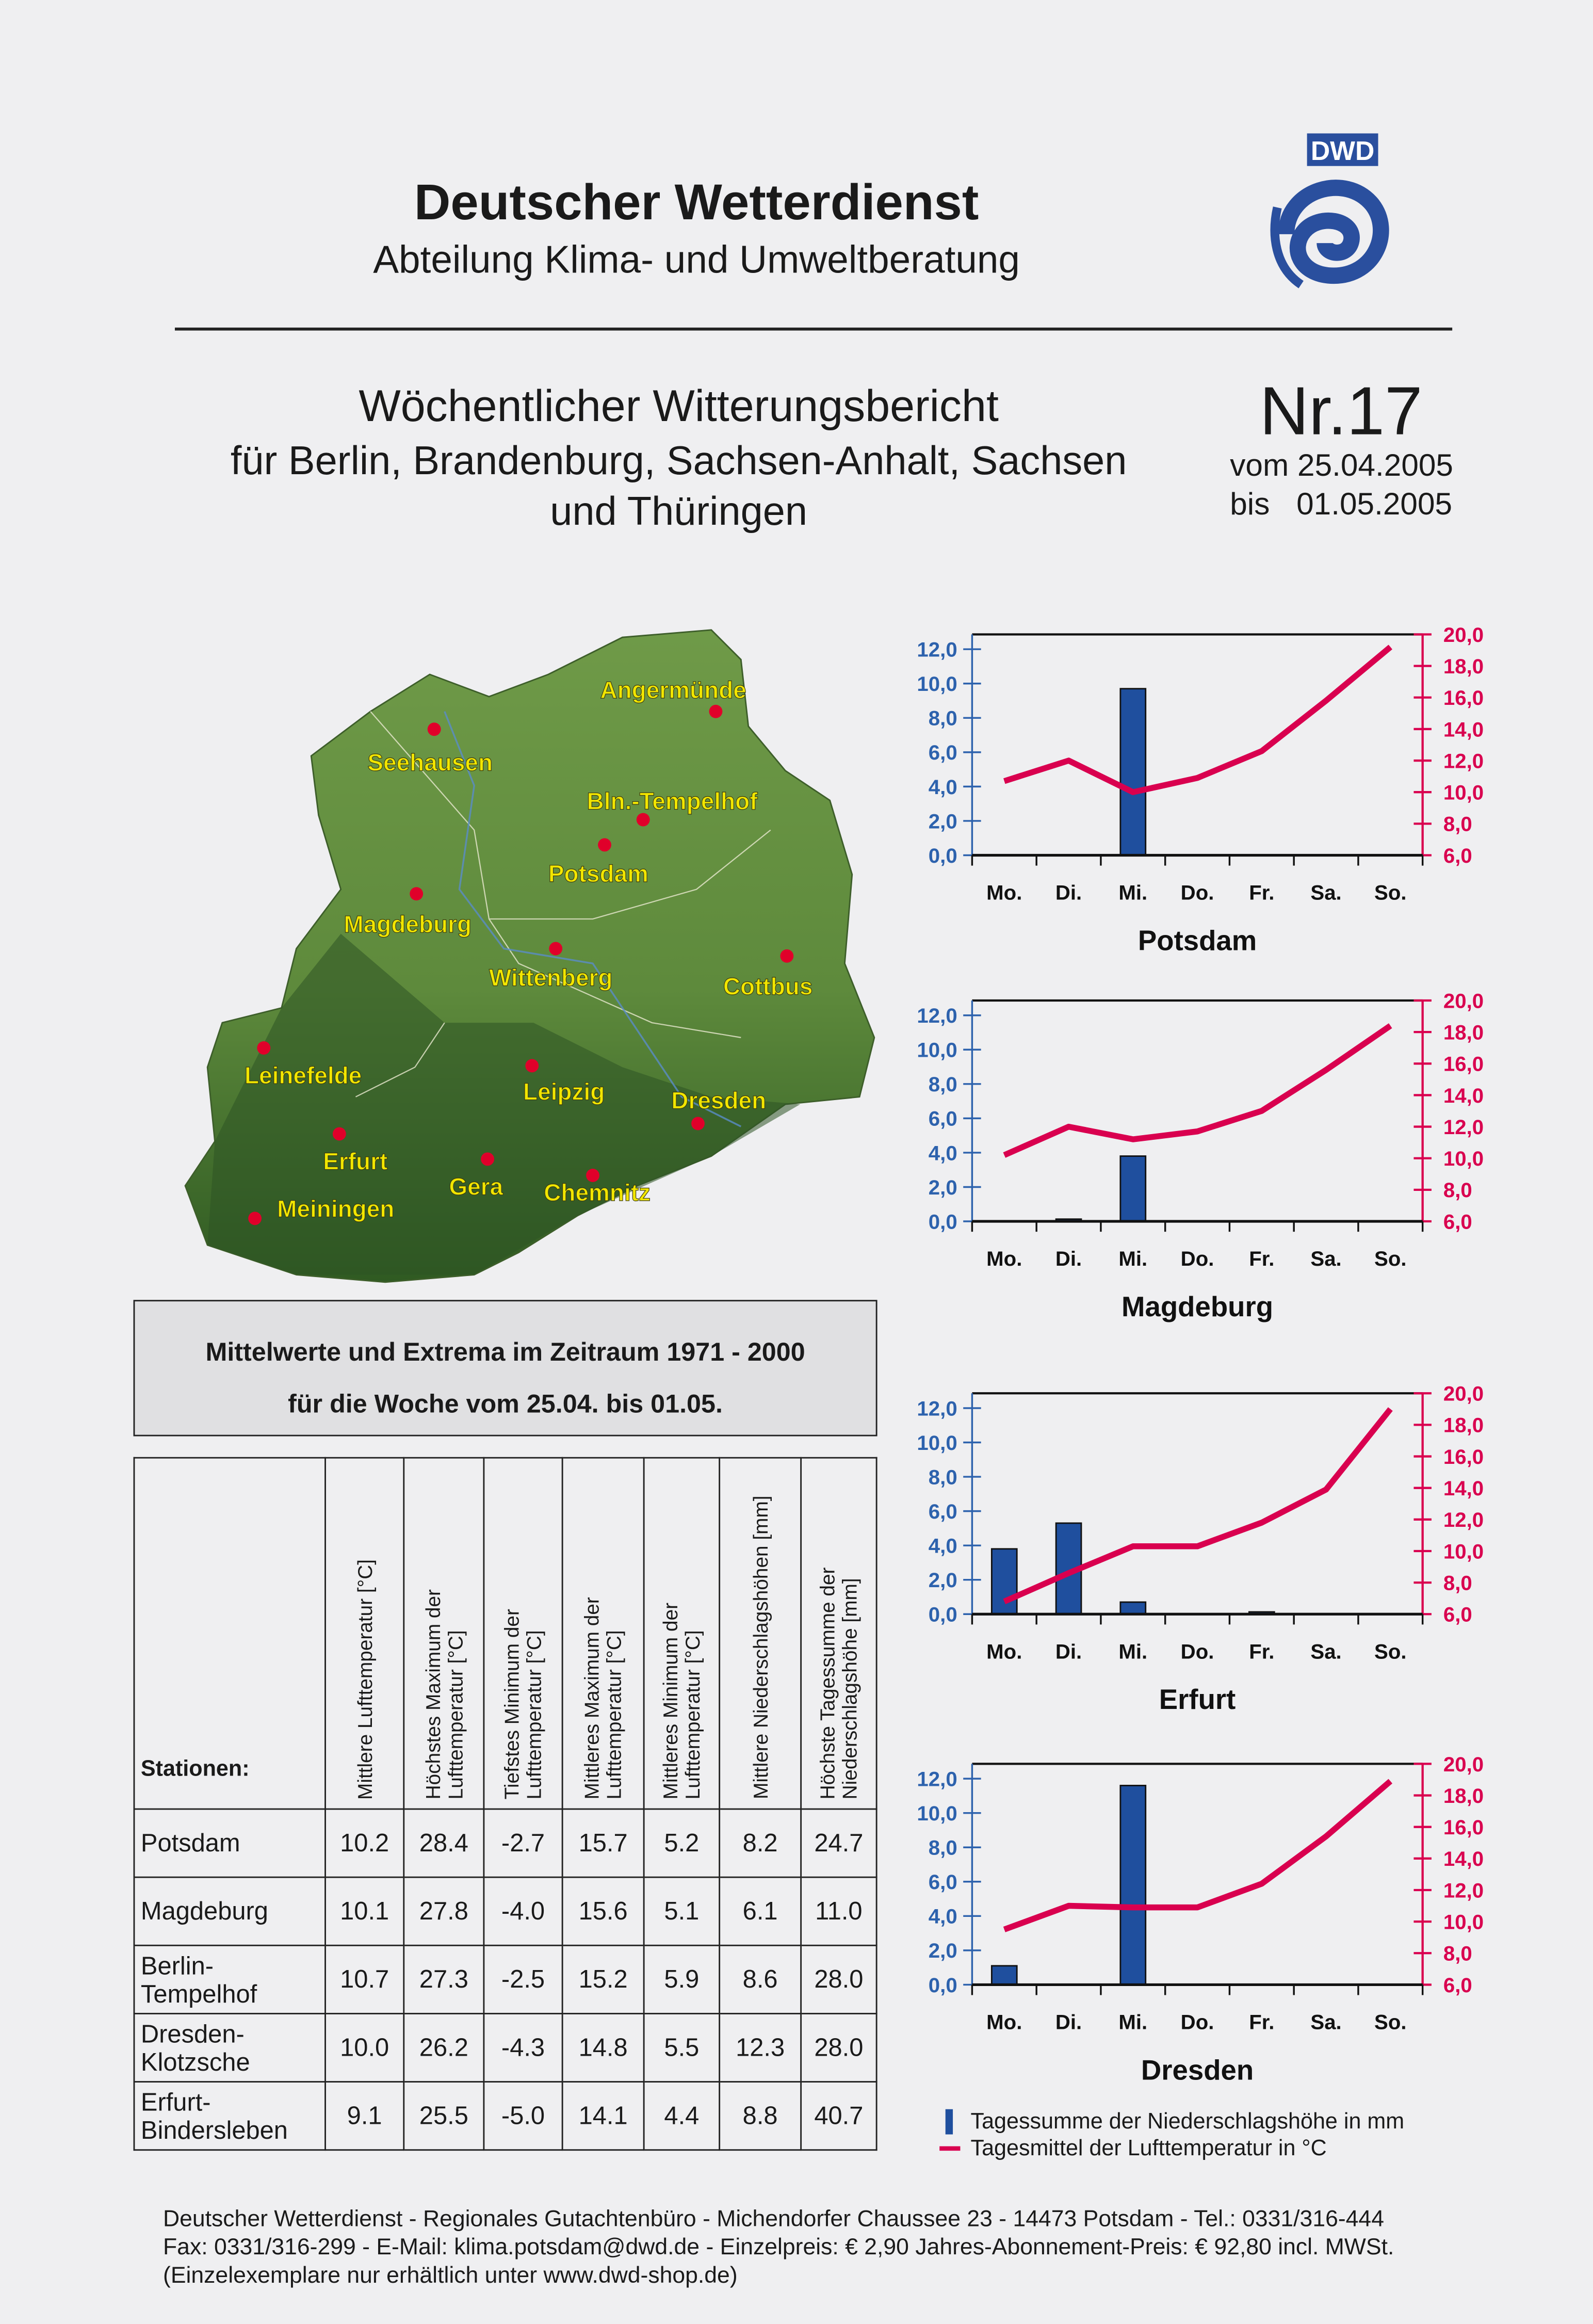  Describe the element at coordinates (679, 511) in the screenshot. I see `region-line-2: und Thüringen` at that location.